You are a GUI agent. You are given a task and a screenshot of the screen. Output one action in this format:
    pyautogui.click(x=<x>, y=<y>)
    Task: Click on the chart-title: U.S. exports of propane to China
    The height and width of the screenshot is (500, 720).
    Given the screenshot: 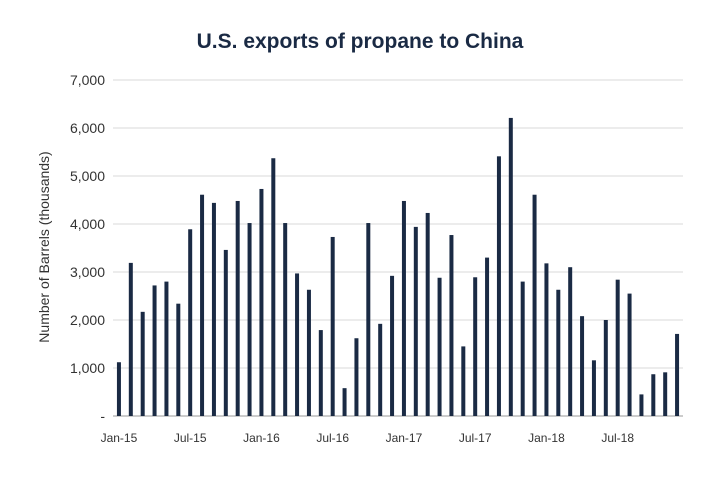 What is the action you would take?
    pyautogui.click(x=360, y=41)
    